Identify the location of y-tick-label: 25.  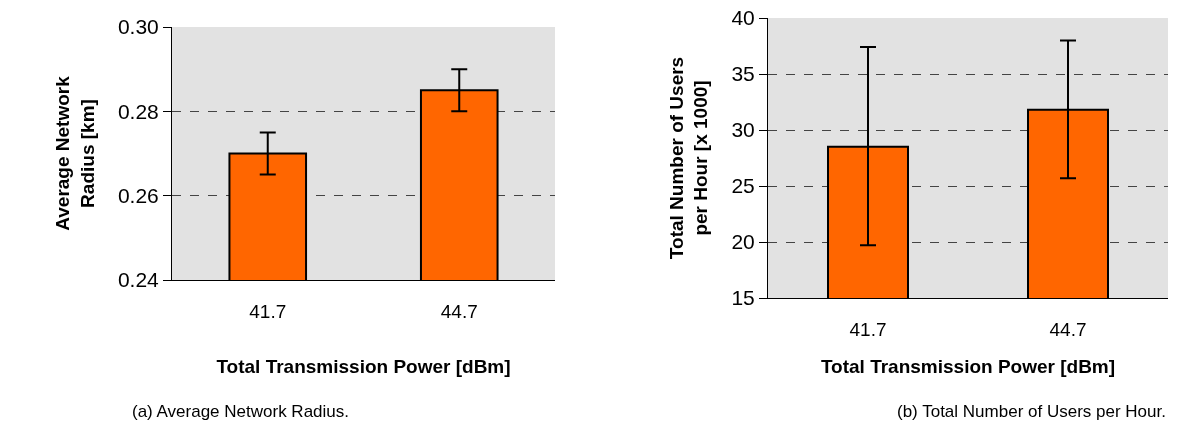
(743, 186).